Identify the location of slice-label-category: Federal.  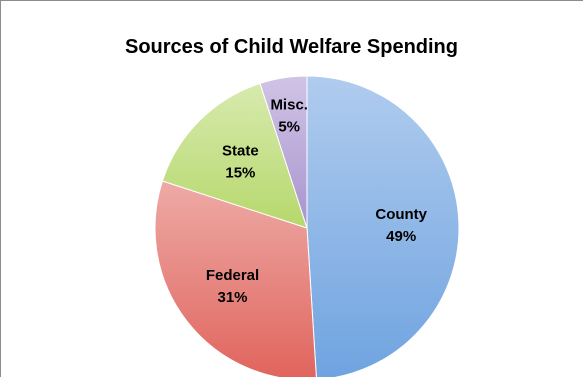
(232, 275).